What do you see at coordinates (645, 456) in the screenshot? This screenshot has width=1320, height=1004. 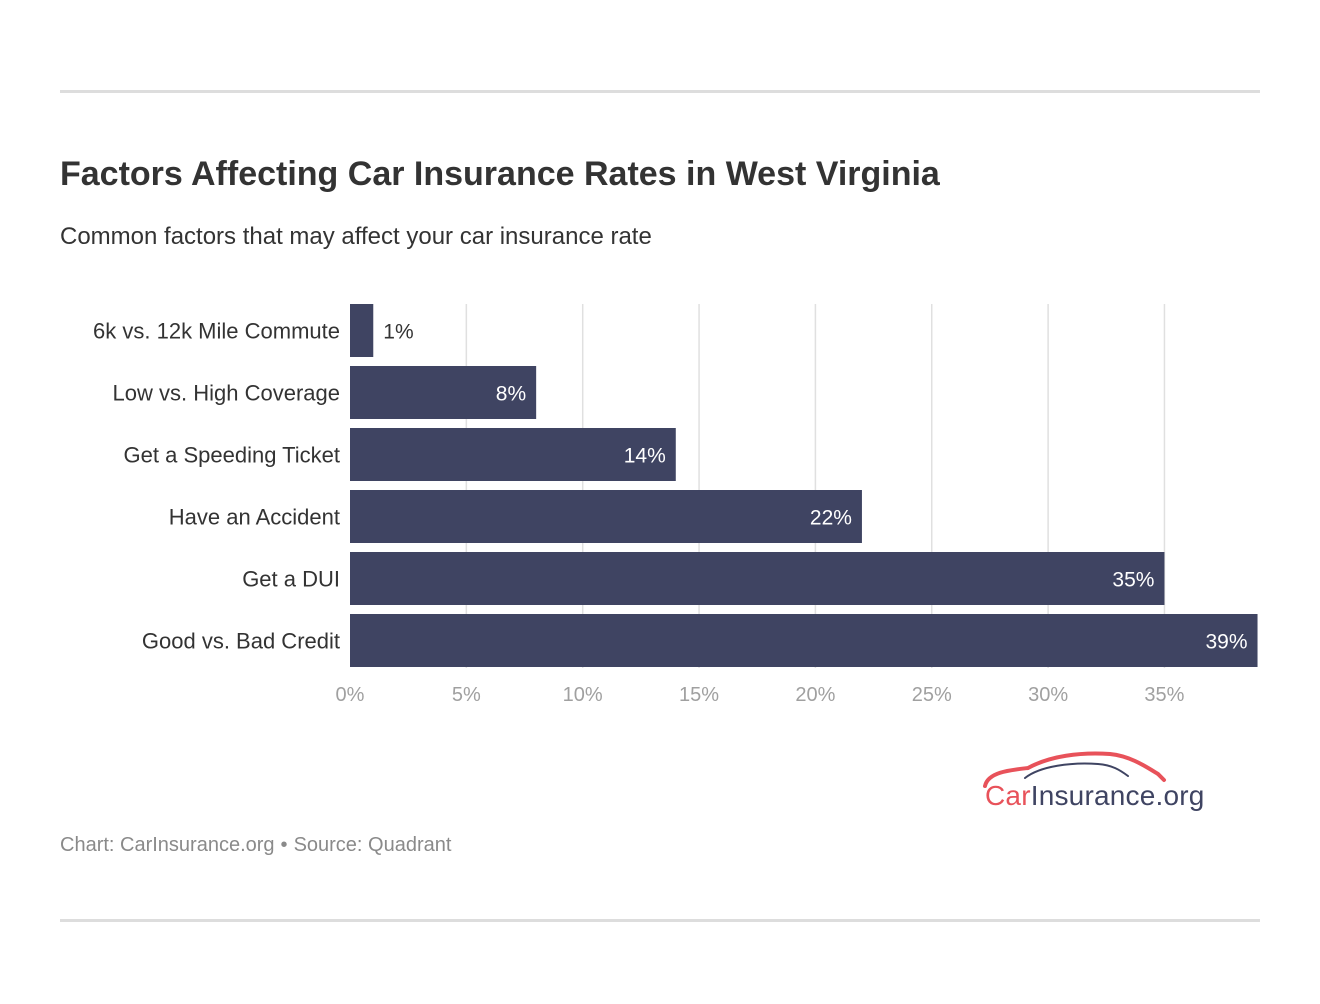 I see `value-label: 14%` at bounding box center [645, 456].